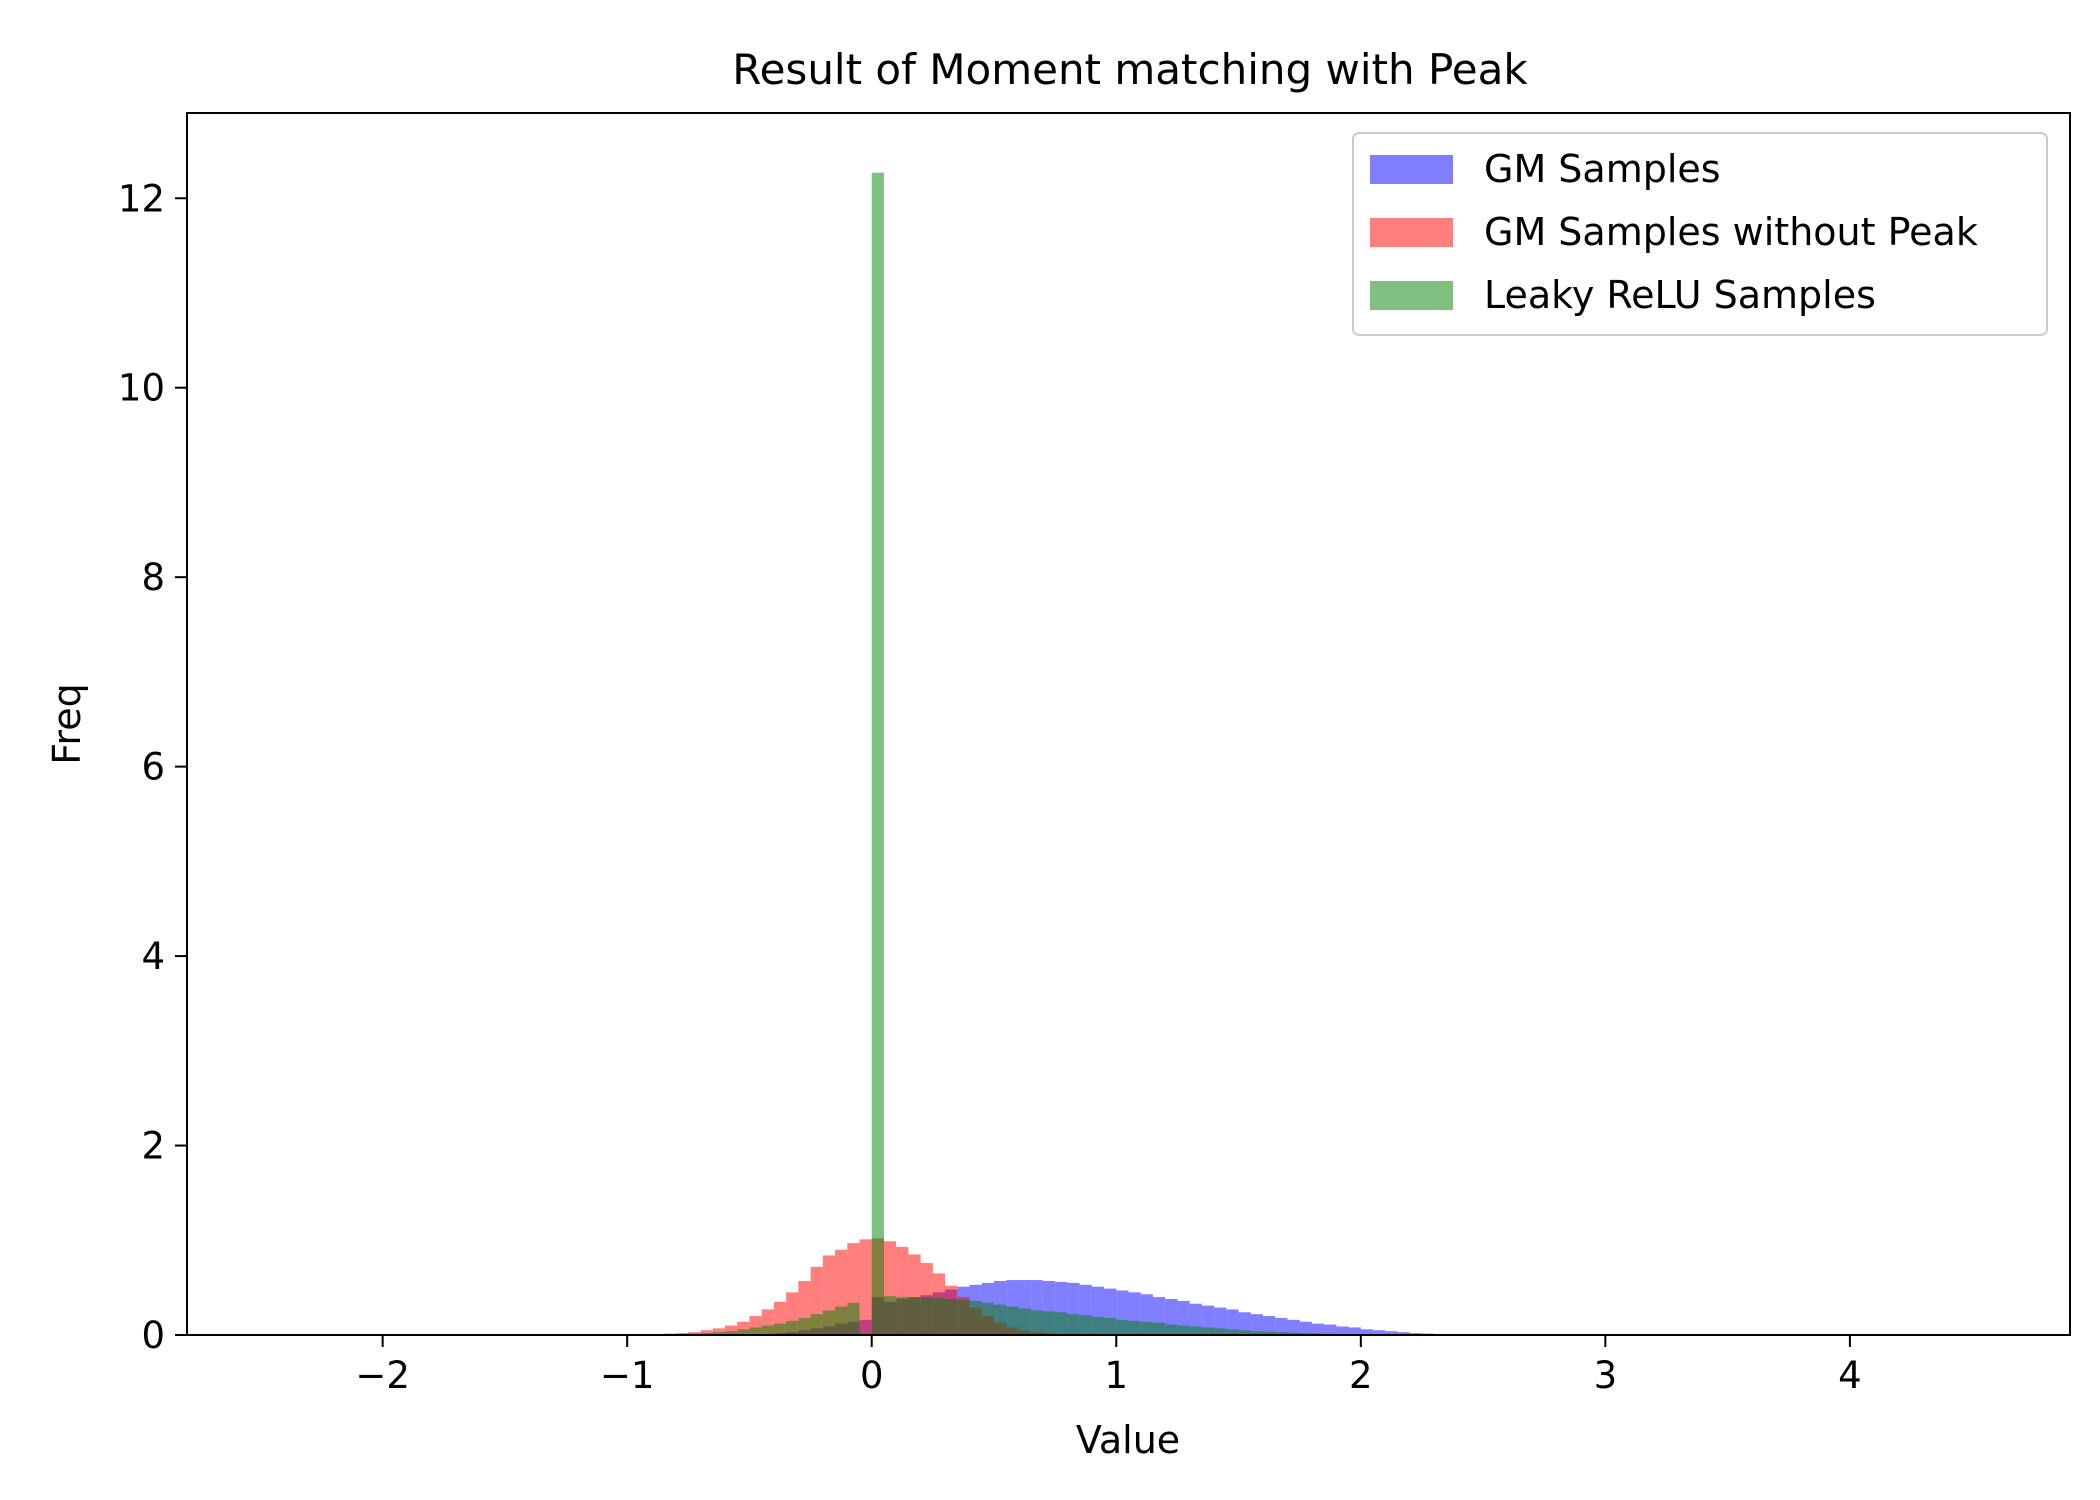  I want to click on x-tick-label: 2, so click(1361, 1375).